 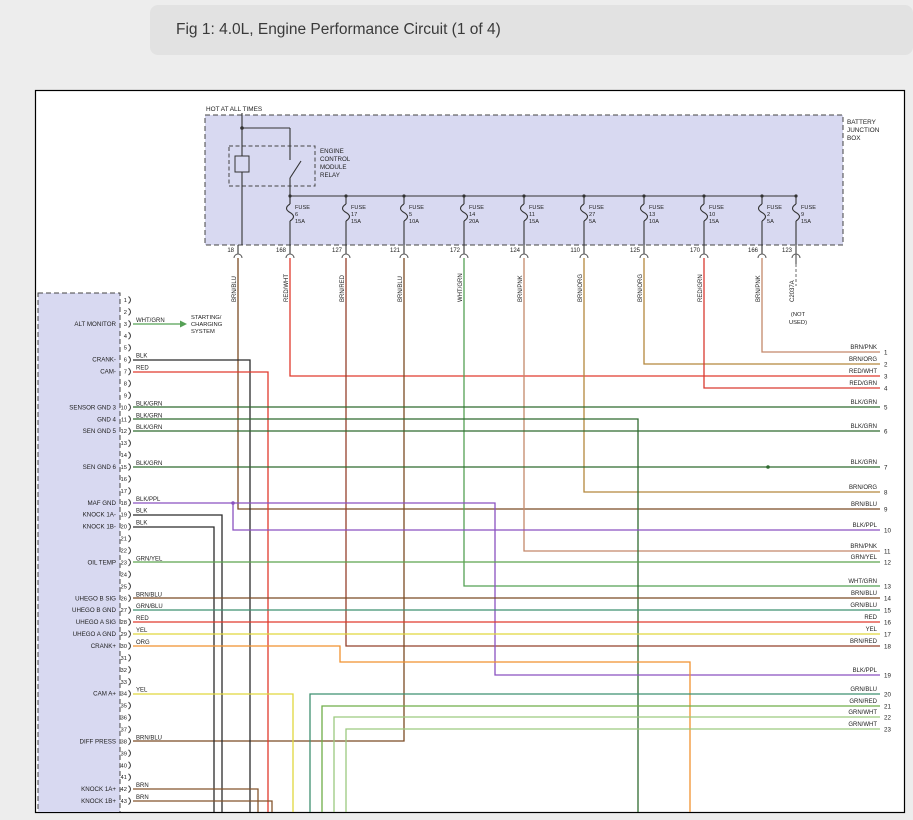 What do you see at coordinates (150, 321) in the screenshot?
I see `wire-code-label: WHT/GRN` at bounding box center [150, 321].